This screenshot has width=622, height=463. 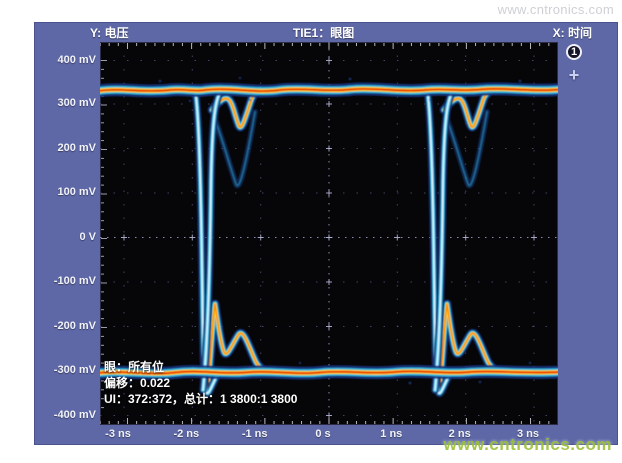 What do you see at coordinates (76, 192) in the screenshot?
I see `y-axis-label: 100 mV` at bounding box center [76, 192].